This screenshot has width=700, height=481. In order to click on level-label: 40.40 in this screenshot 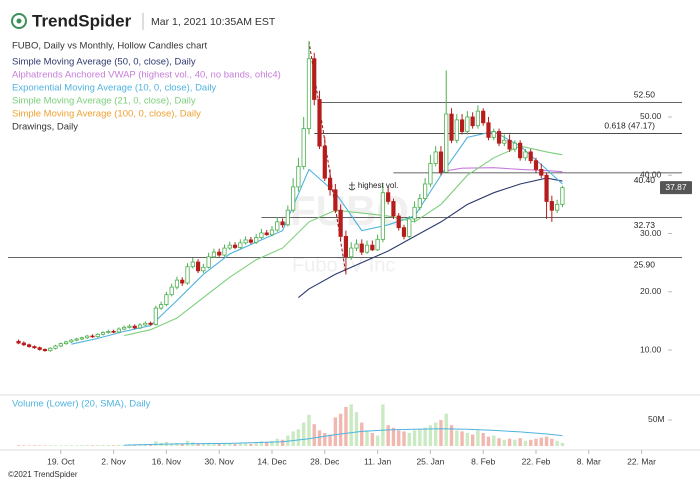, I will do `click(645, 180)`.